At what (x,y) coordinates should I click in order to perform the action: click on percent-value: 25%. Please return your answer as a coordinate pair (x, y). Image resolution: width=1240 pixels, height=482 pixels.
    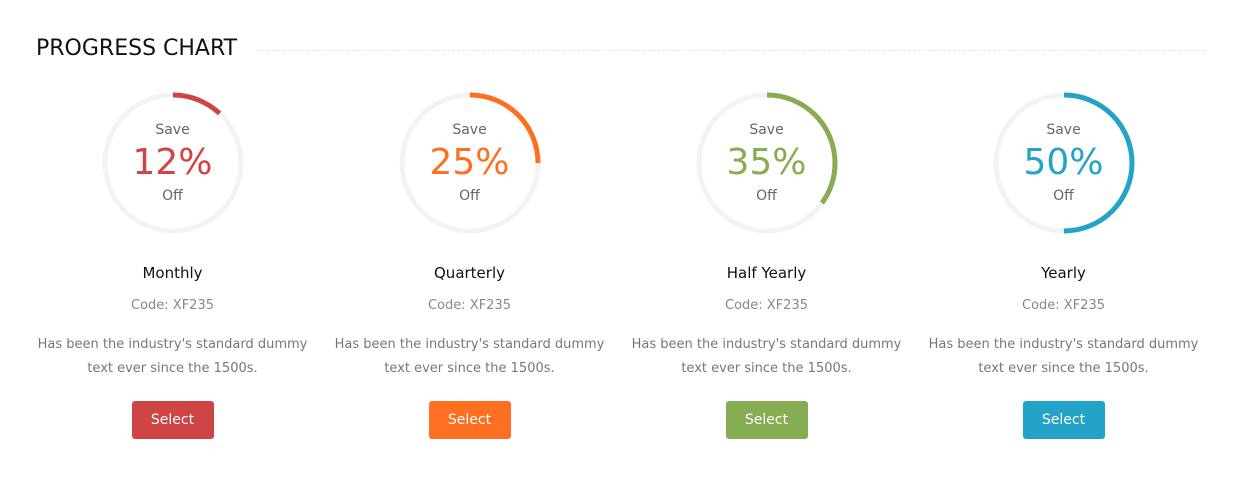
    Looking at the image, I should click on (469, 162).